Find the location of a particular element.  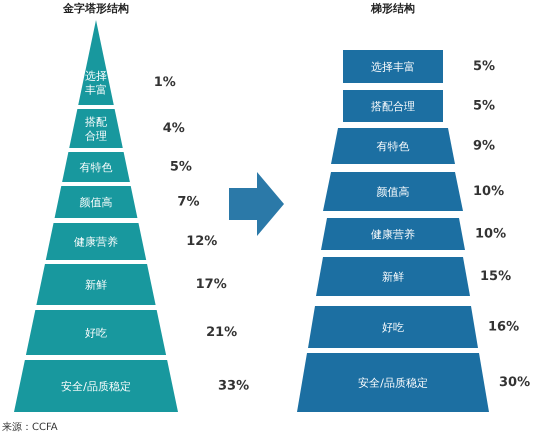

data-label: 33% is located at coordinates (234, 386).